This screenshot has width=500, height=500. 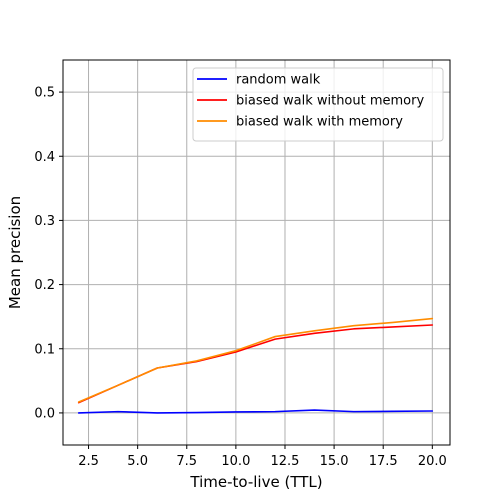 What do you see at coordinates (319, 122) in the screenshot?
I see `legend-label-biased-walk-with-memory: biased walk with memory` at bounding box center [319, 122].